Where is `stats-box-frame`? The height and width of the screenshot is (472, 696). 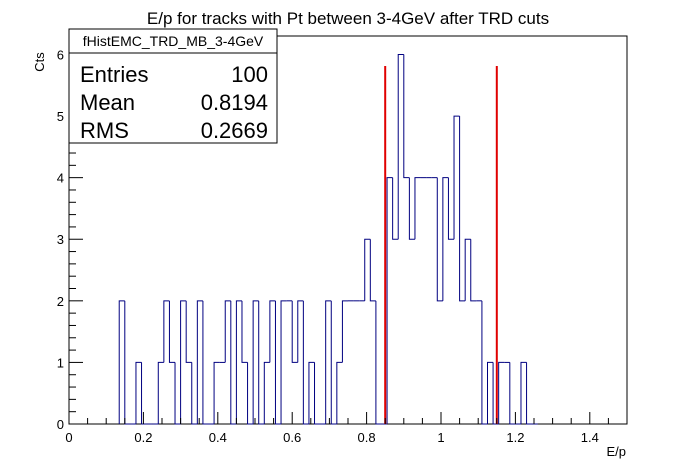 stats-box-frame is located at coordinates (173, 86).